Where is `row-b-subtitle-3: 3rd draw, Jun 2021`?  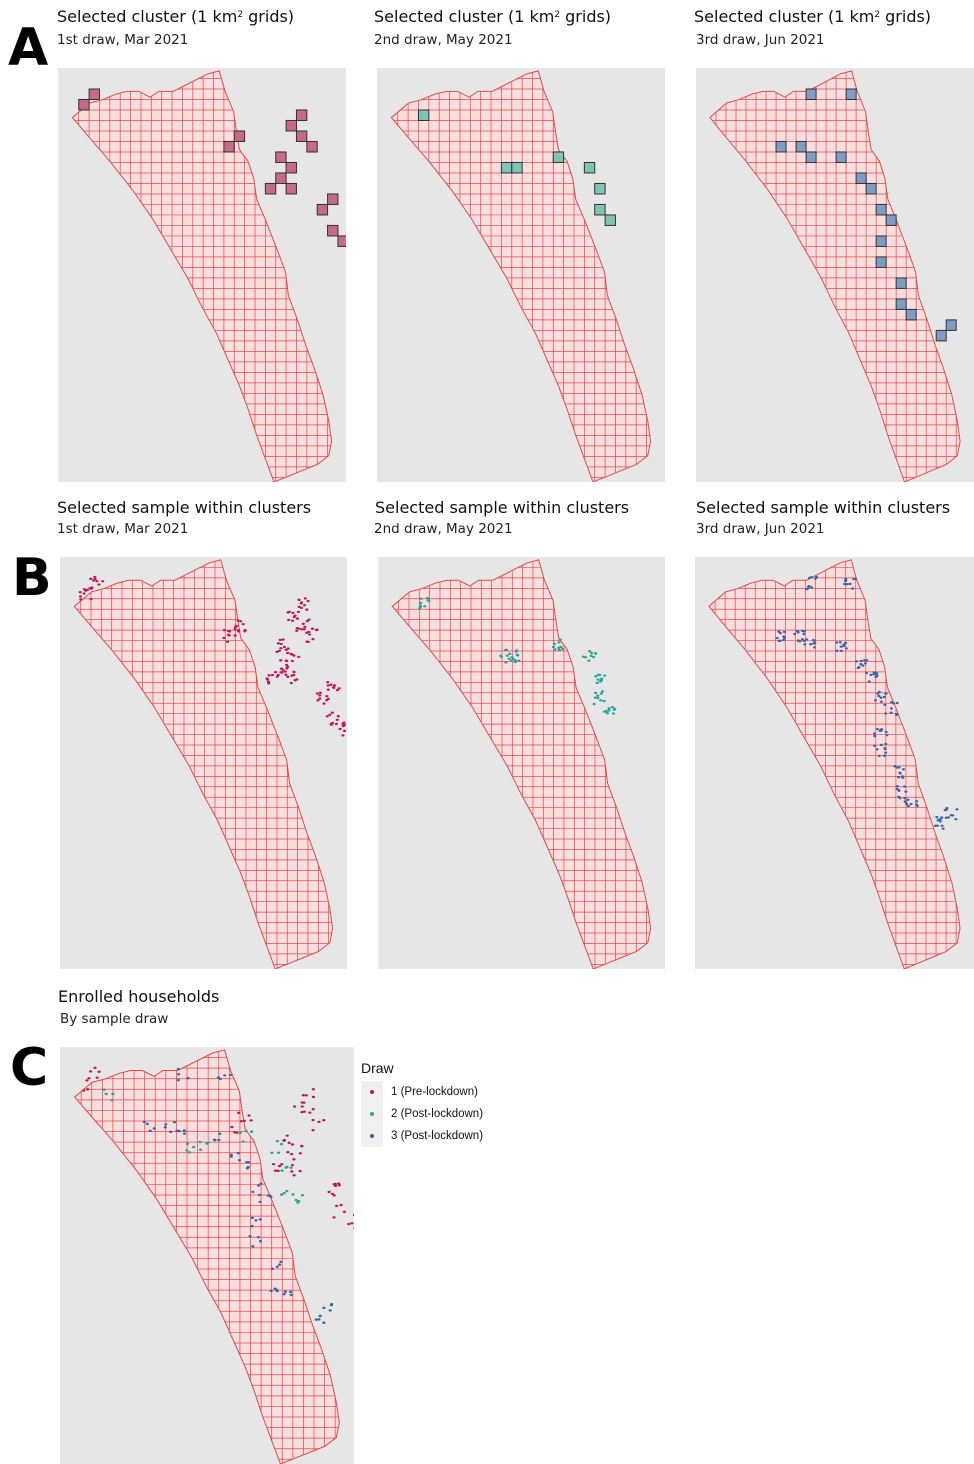 row-b-subtitle-3: 3rd draw, Jun 2021 is located at coordinates (760, 529).